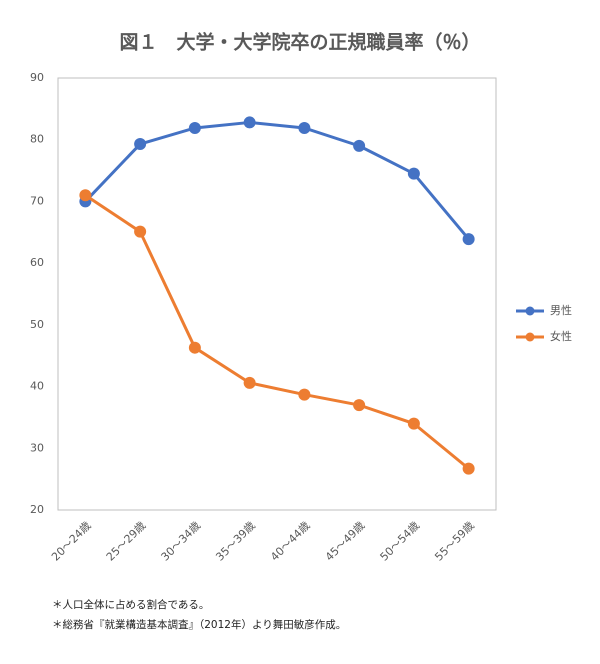 Image resolution: width=600 pixels, height=664 pixels. What do you see at coordinates (235, 541) in the screenshot?
I see `x-tick-label: 35～39歳` at bounding box center [235, 541].